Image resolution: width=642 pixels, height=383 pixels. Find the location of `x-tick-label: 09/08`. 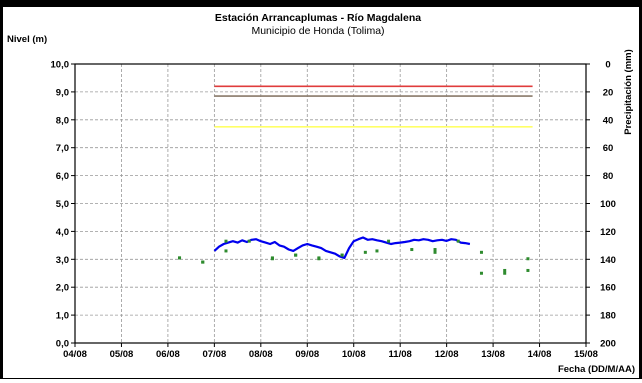

x-tick-label: 09/08 is located at coordinates (307, 354).